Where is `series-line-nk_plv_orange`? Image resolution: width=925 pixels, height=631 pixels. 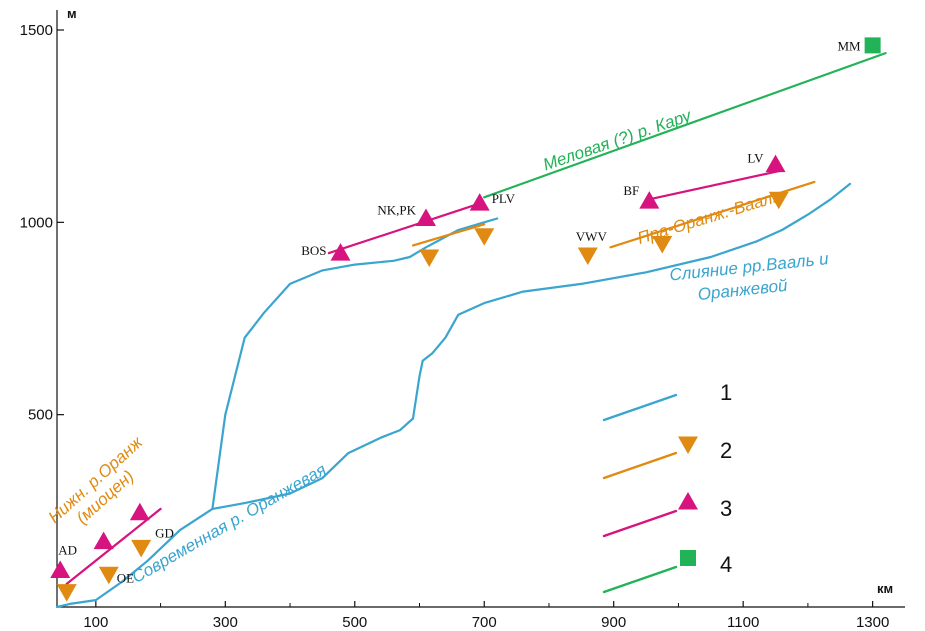
series-line-nk_plv_orange is located at coordinates (448, 235).